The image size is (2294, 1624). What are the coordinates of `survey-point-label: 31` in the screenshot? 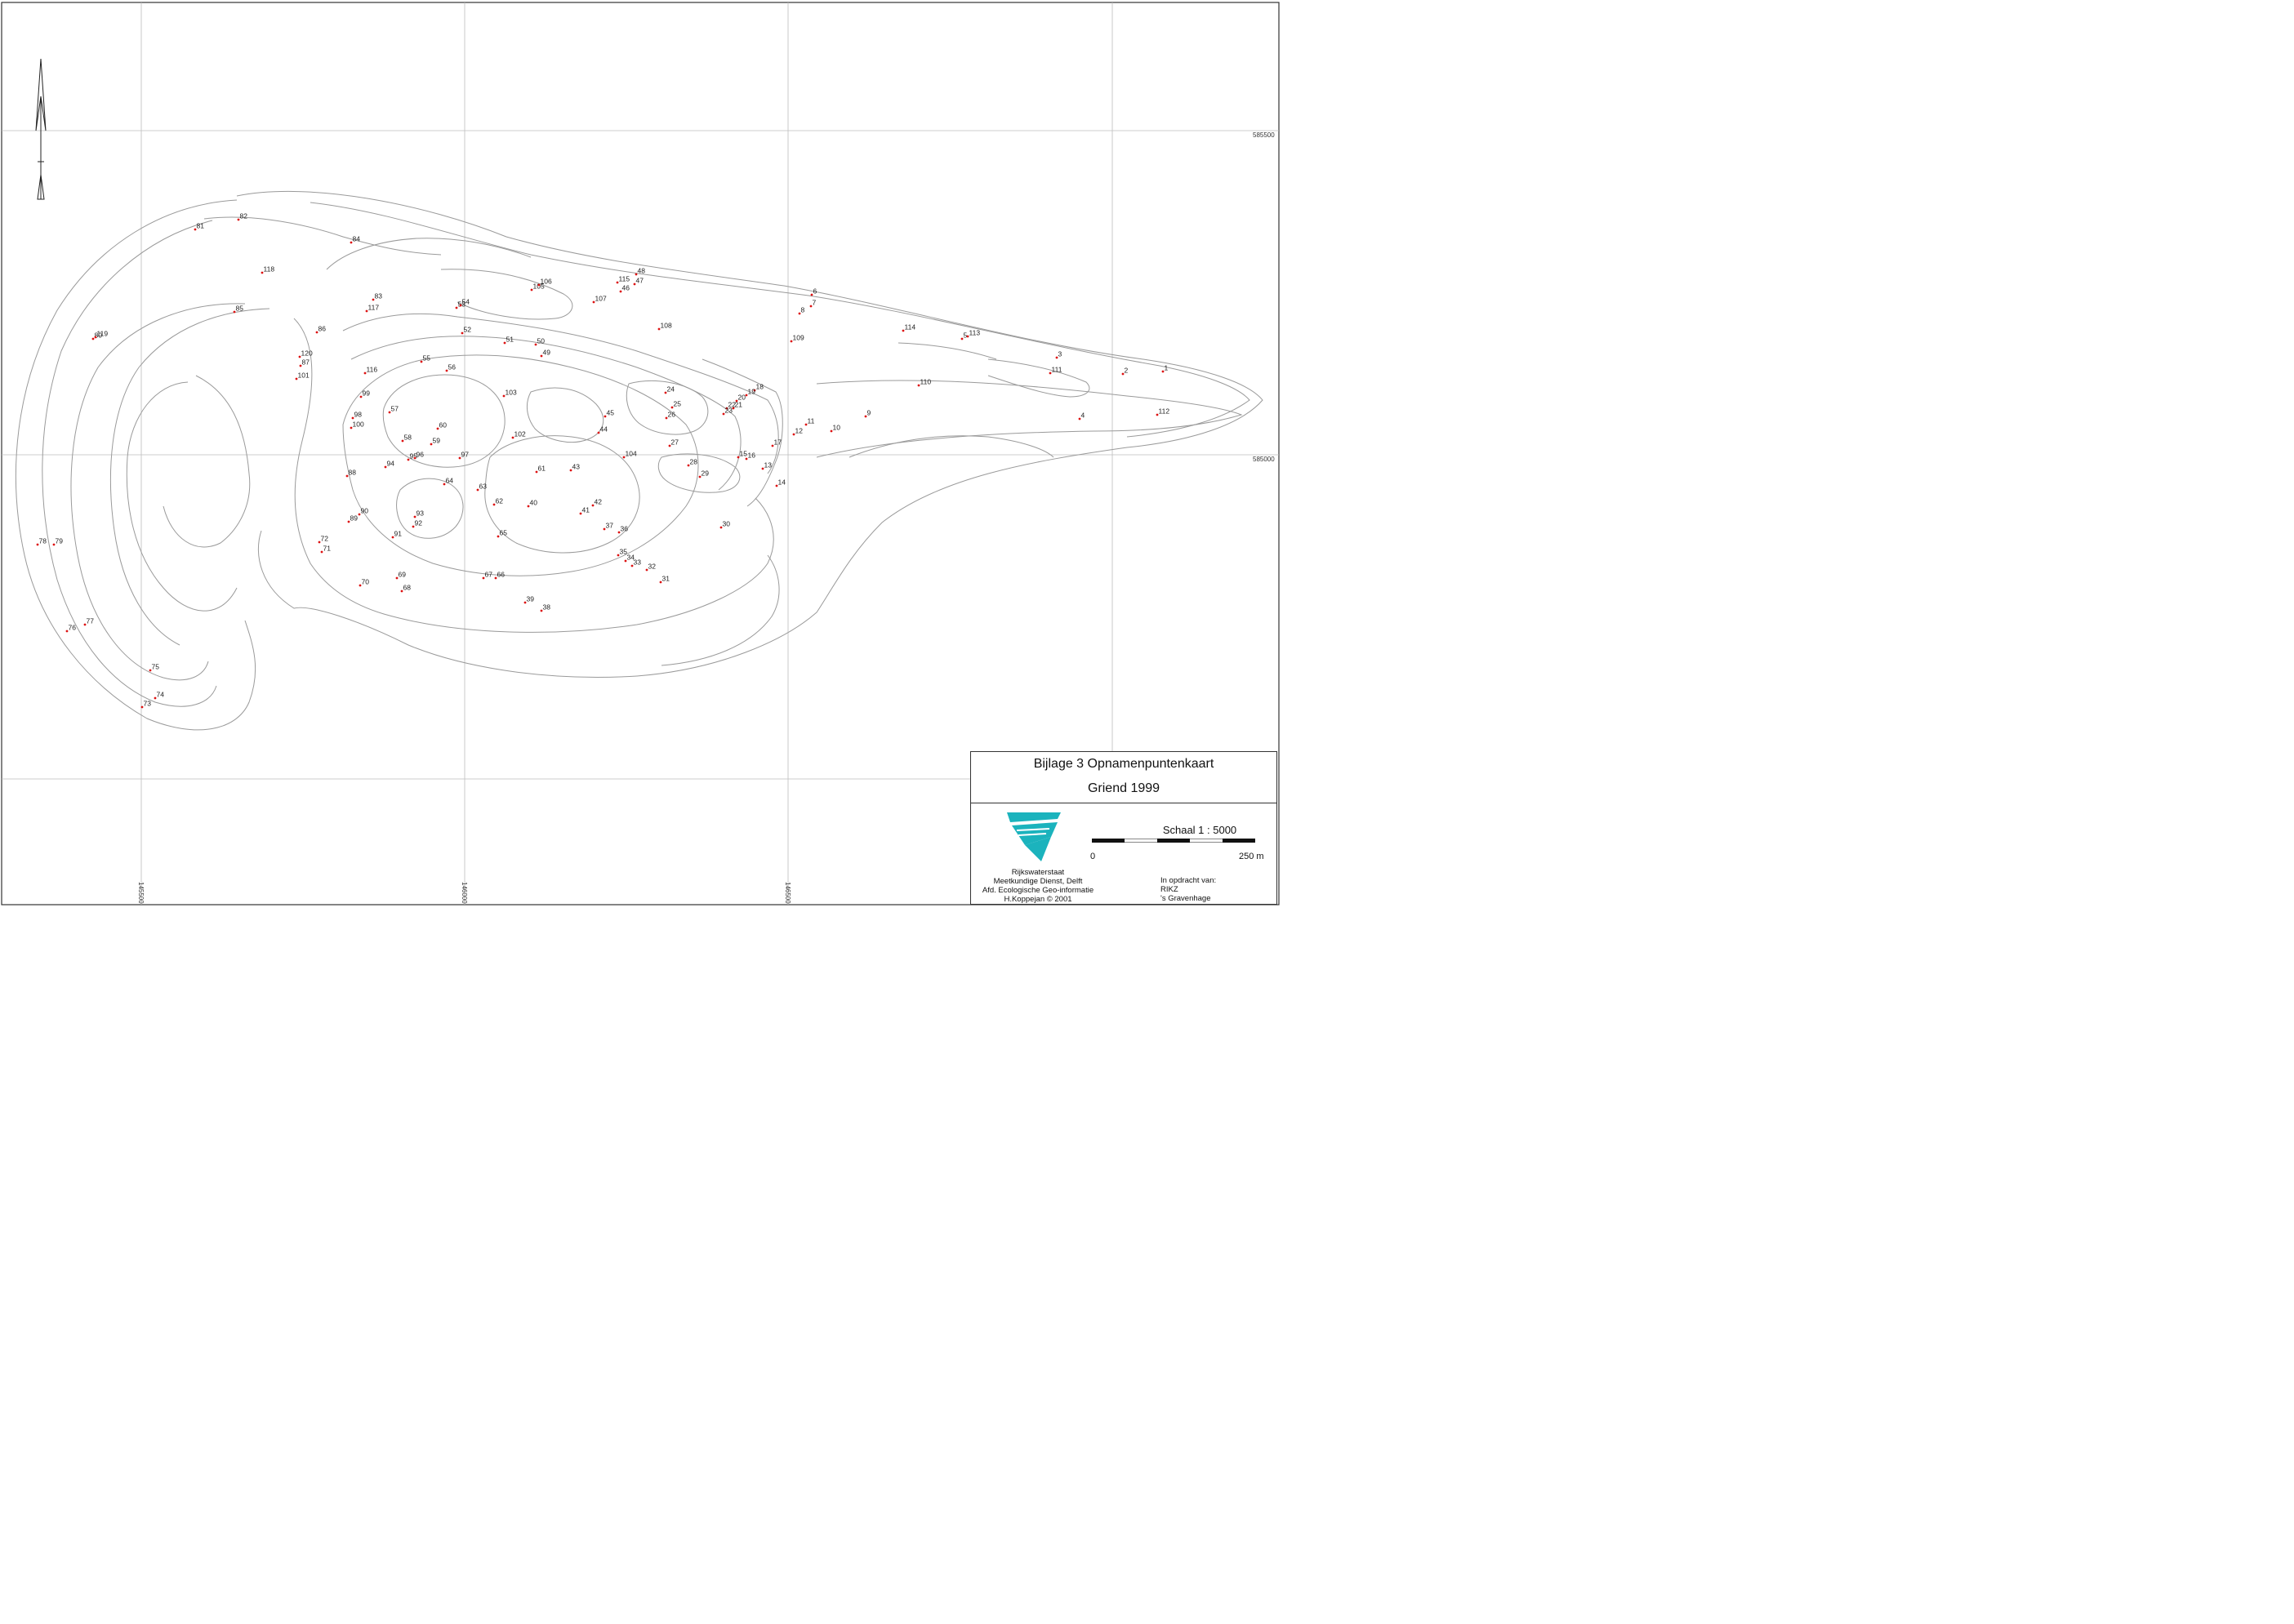 It's located at (666, 579).